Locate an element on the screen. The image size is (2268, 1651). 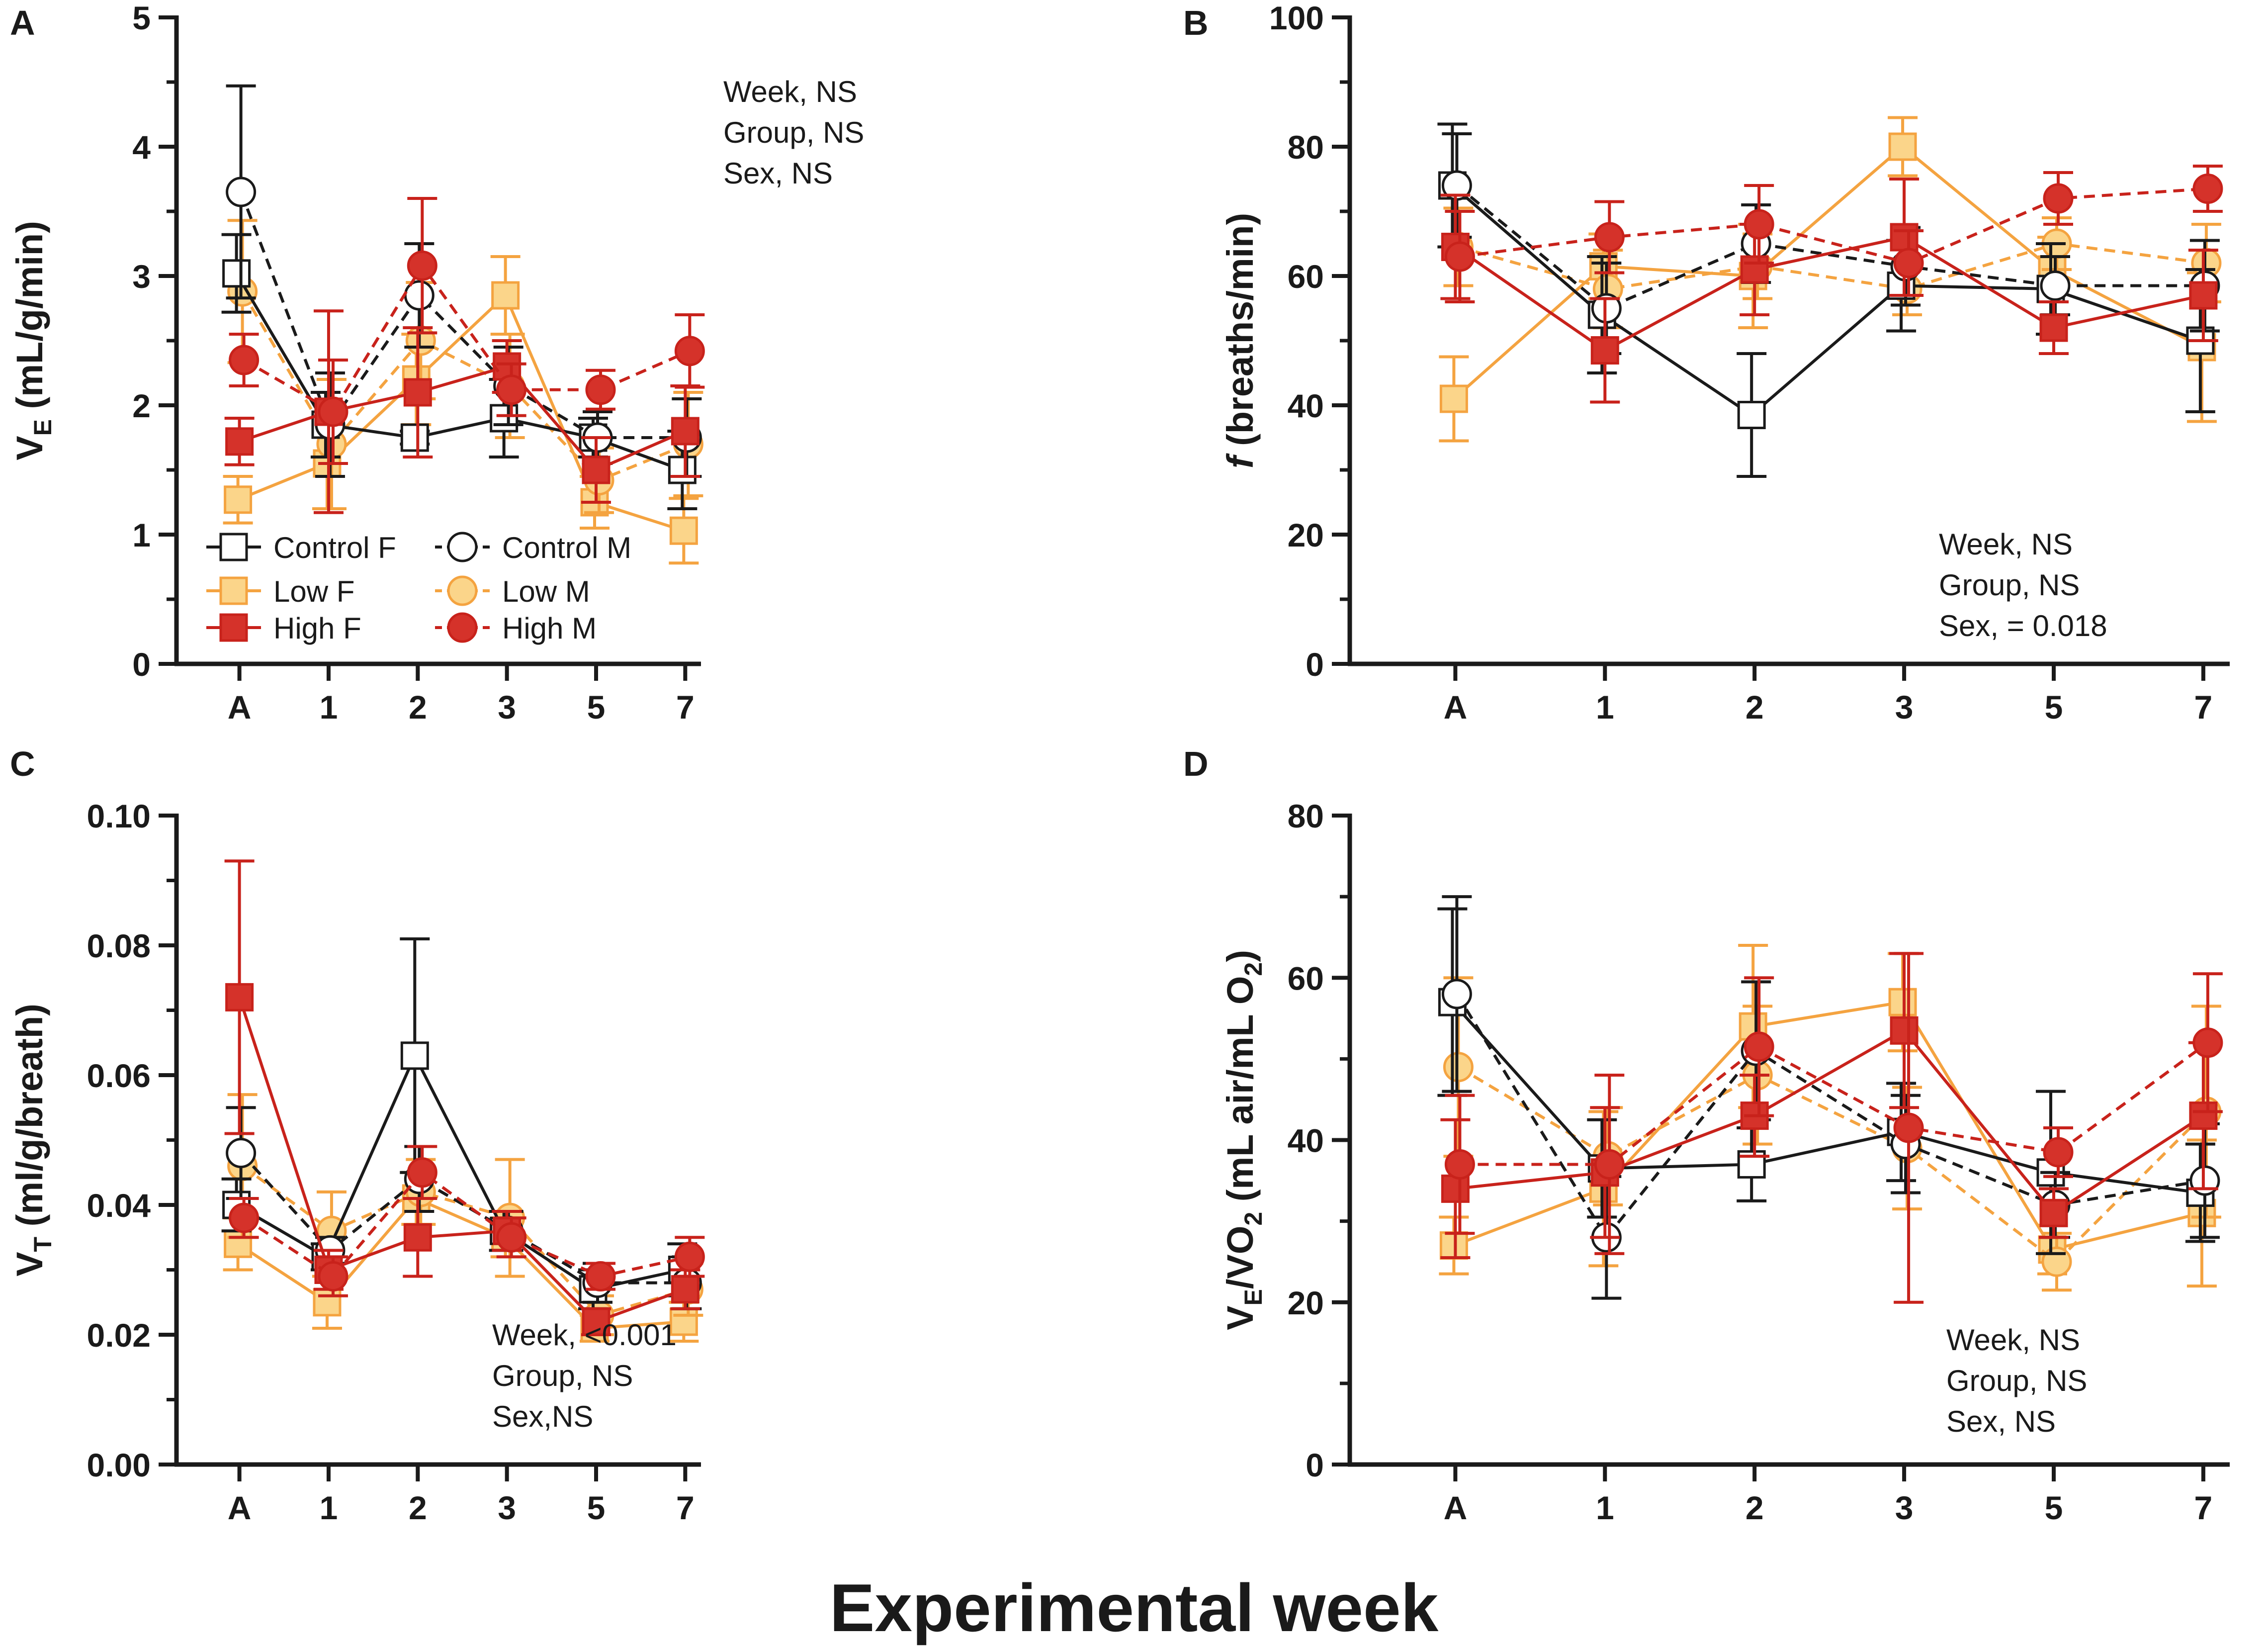
legend-item-low-f: Low F is located at coordinates (280, 591).